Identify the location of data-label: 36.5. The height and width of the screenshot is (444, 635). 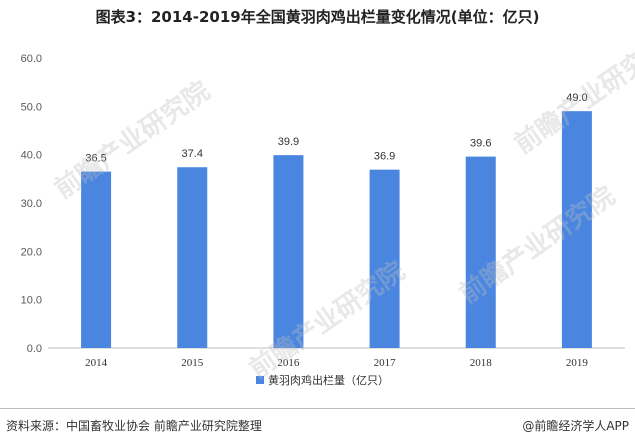
(95, 159).